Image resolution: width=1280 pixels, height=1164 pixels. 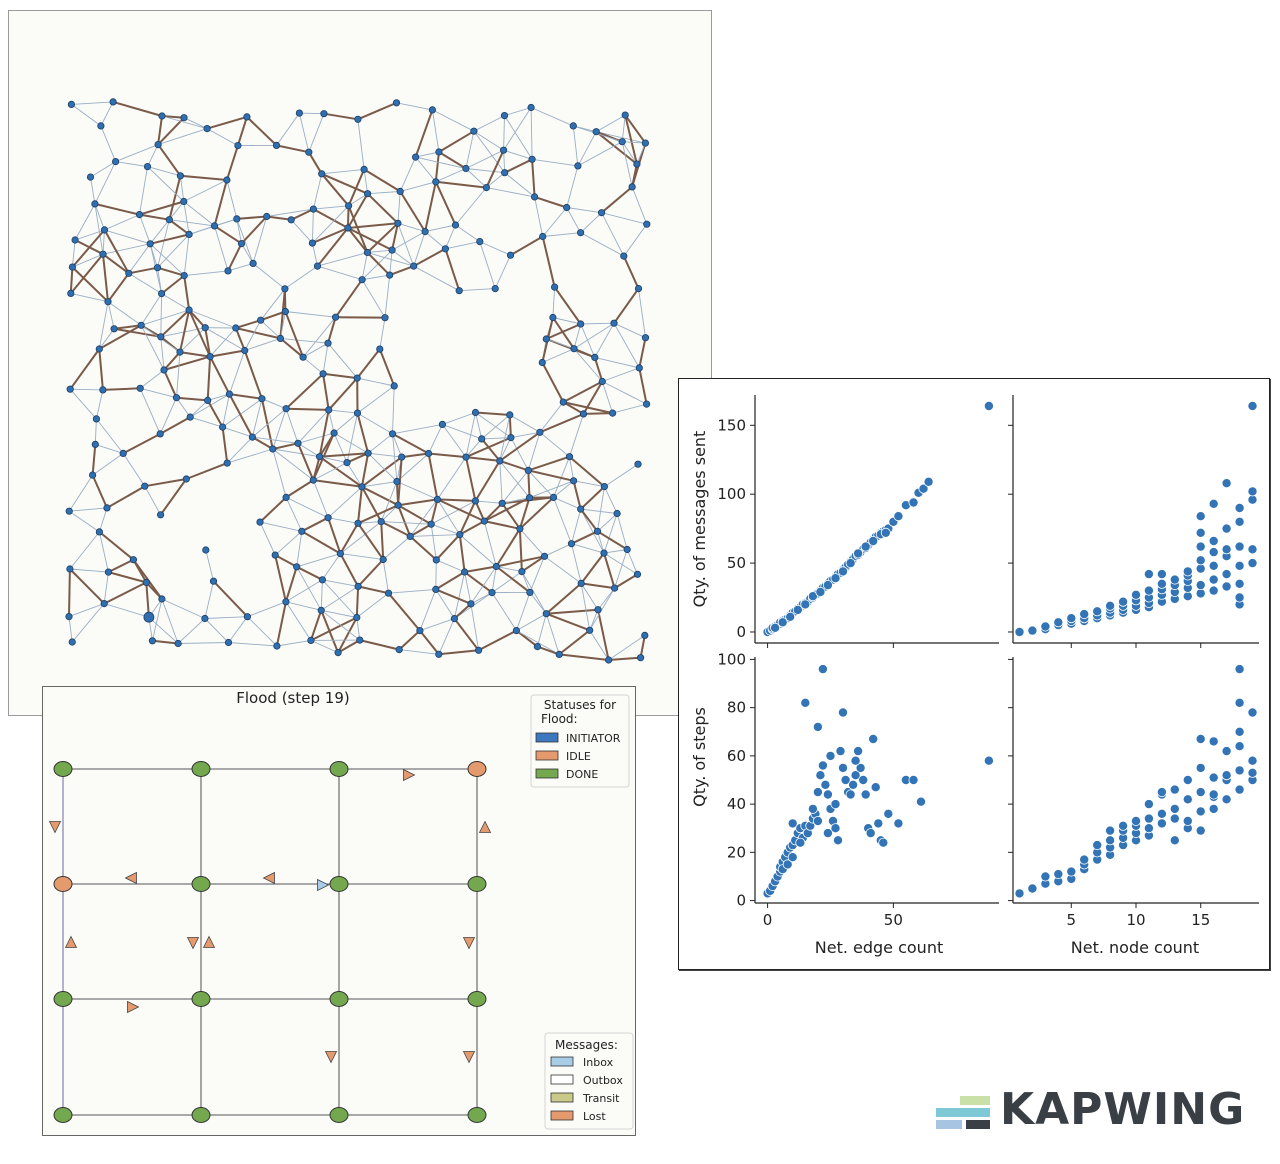 I want to click on y-tick-label: 80, so click(x=736, y=708).